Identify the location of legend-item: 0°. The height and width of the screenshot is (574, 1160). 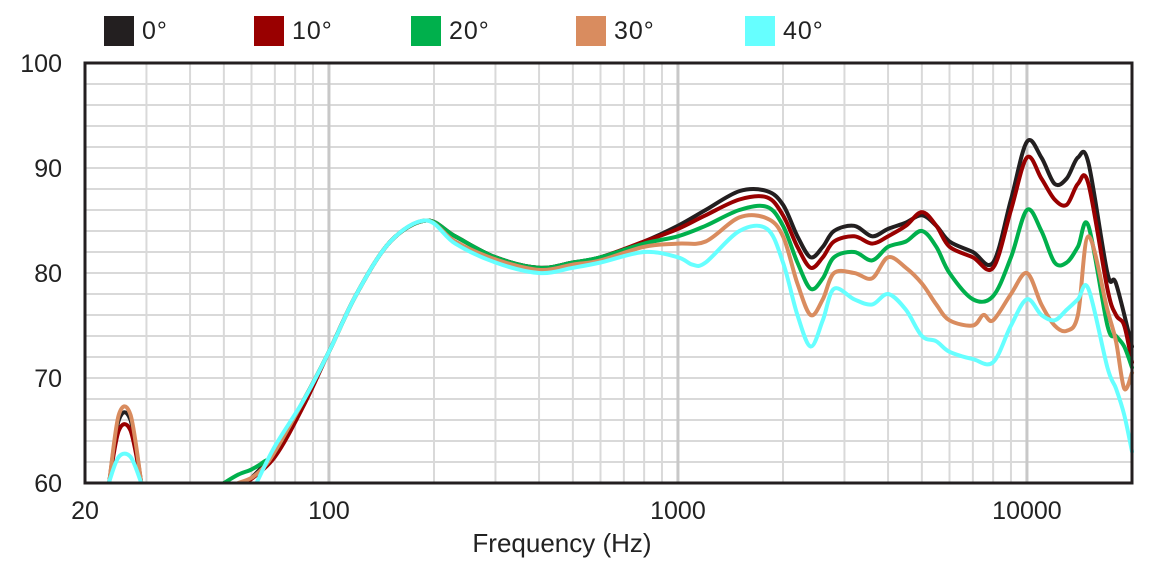
(179, 31).